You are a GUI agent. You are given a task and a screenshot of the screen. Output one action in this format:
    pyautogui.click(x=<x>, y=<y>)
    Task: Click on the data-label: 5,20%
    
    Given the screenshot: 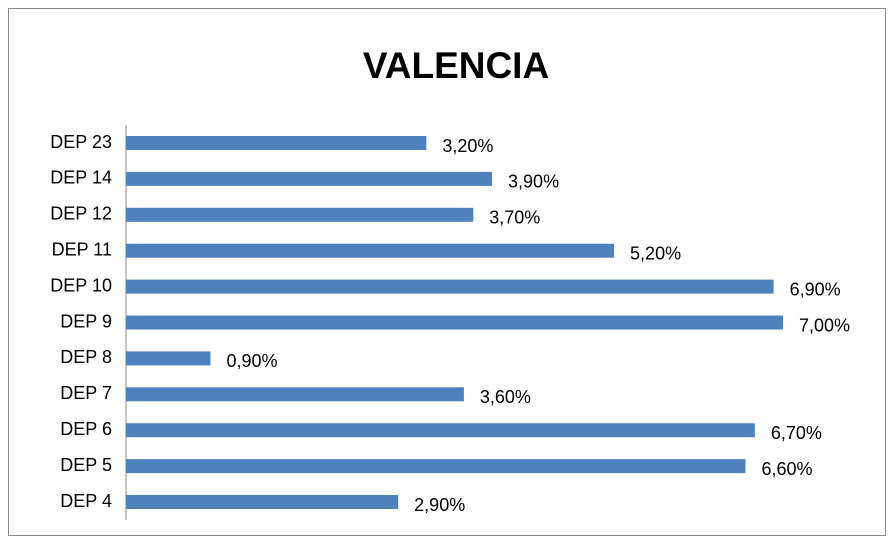 What is the action you would take?
    pyautogui.click(x=655, y=253)
    